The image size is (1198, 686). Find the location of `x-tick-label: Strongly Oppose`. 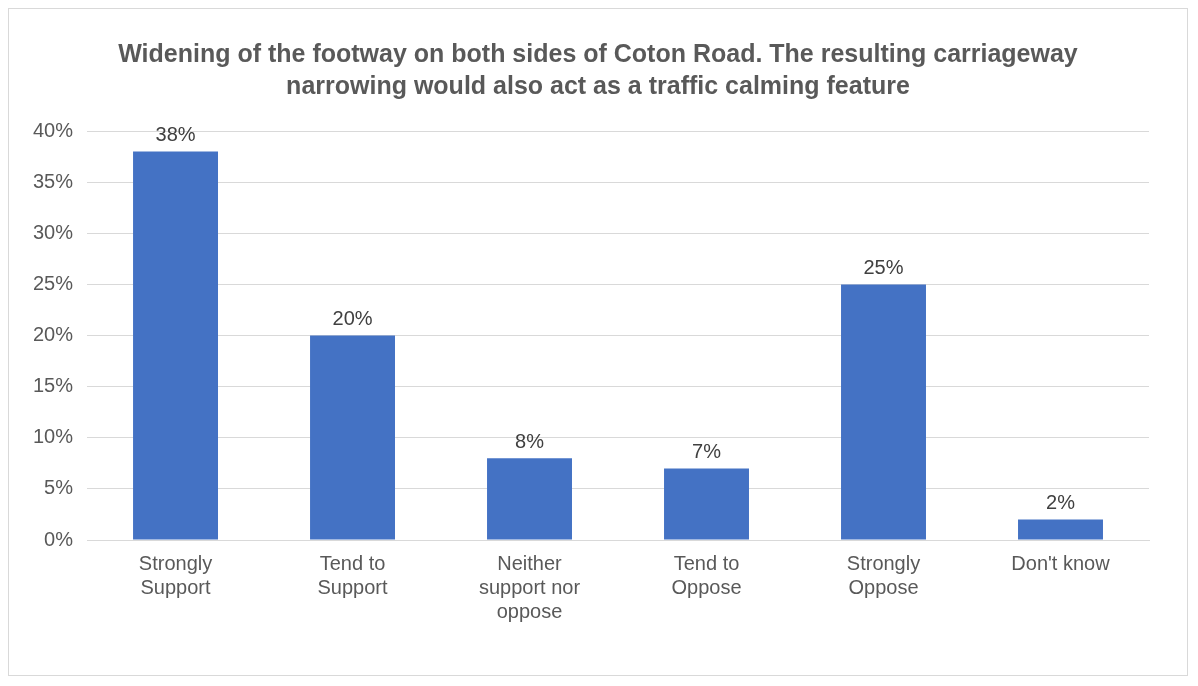

x-tick-label: Strongly Oppose is located at coordinates (883, 574).